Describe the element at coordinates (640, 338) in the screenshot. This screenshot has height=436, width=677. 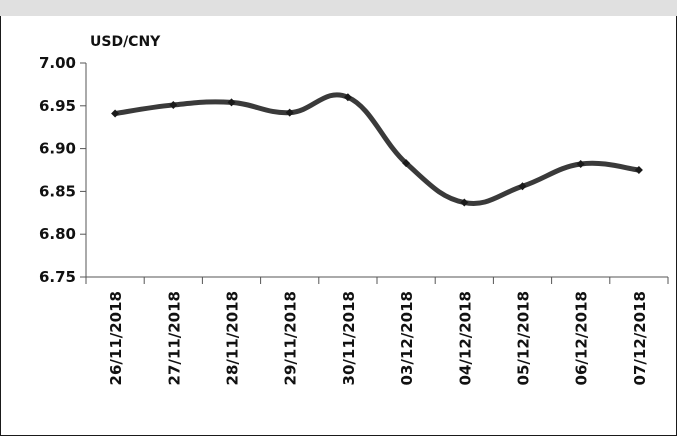
I see `x-tick-label: 07/12/2018` at that location.